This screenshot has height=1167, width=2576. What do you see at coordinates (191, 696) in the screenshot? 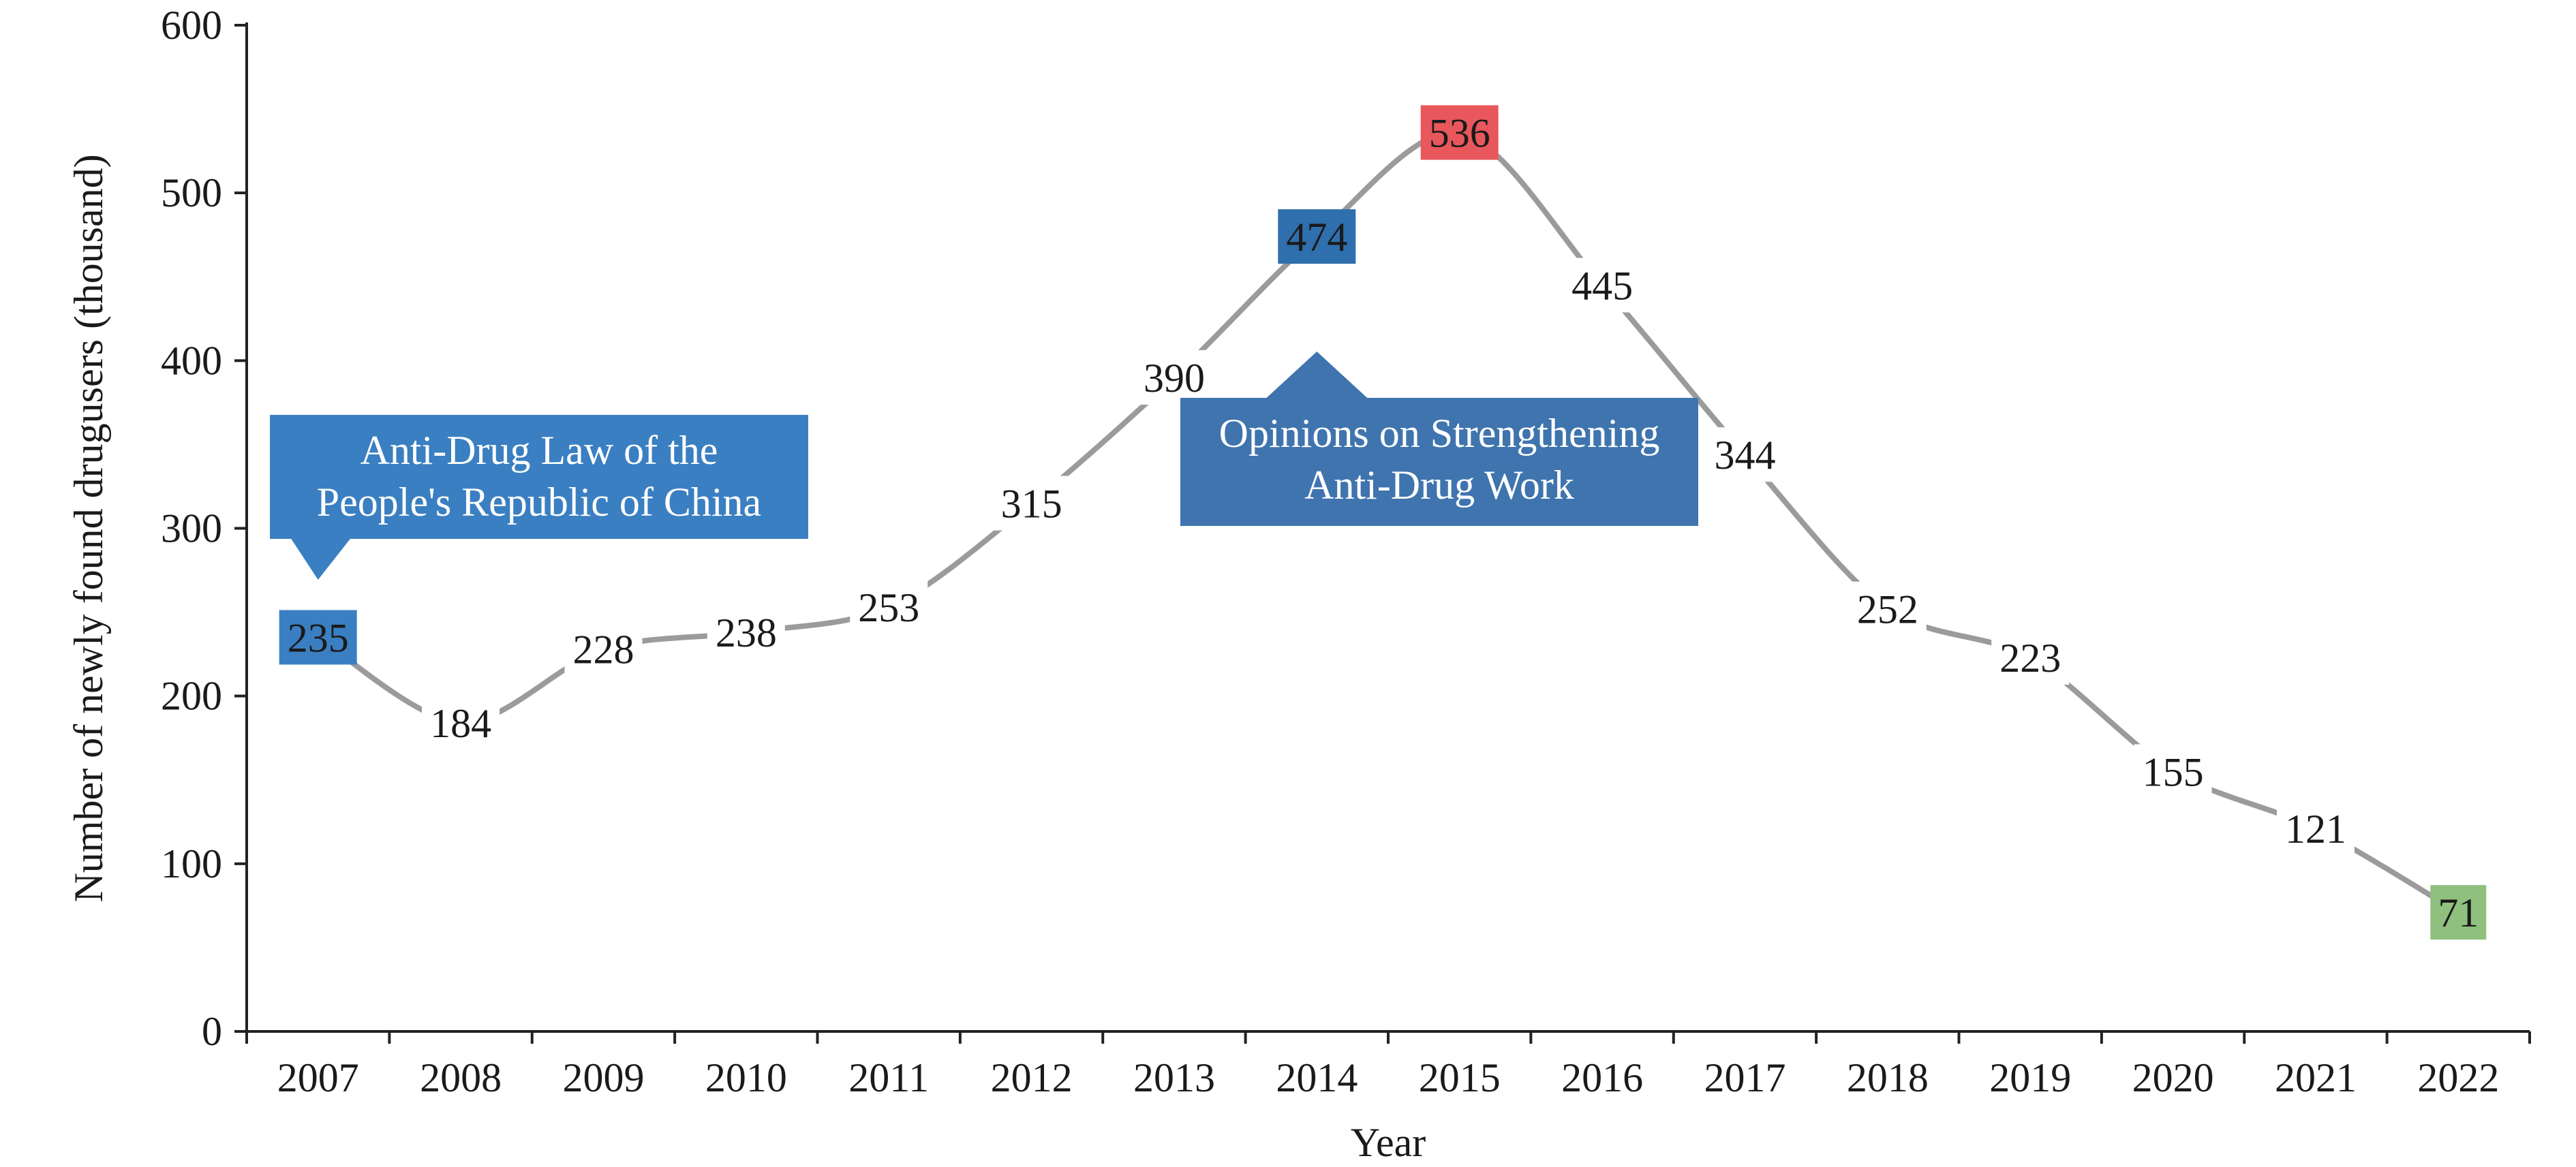
I see `y-tick-label: 200` at bounding box center [191, 696].